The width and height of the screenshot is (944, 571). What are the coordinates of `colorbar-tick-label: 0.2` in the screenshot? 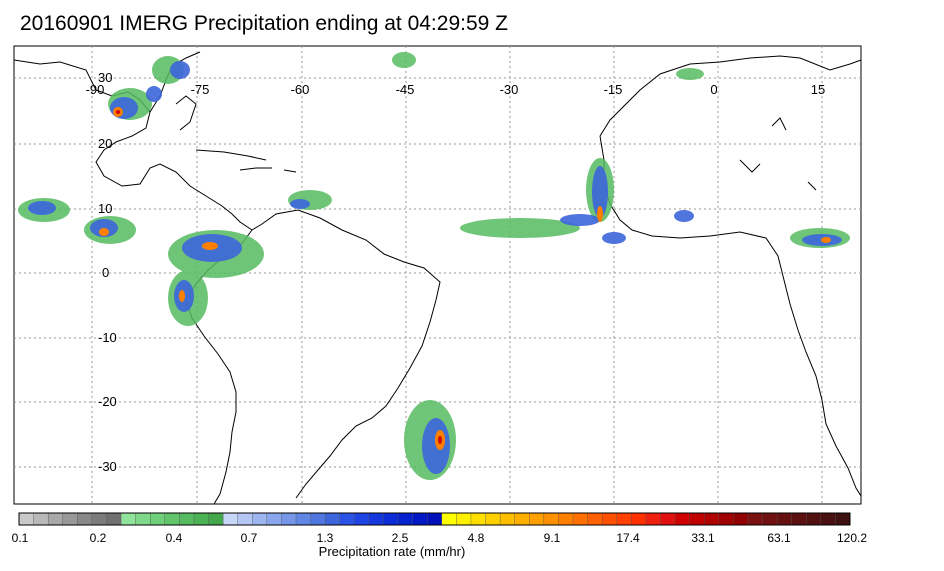 It's located at (98, 538).